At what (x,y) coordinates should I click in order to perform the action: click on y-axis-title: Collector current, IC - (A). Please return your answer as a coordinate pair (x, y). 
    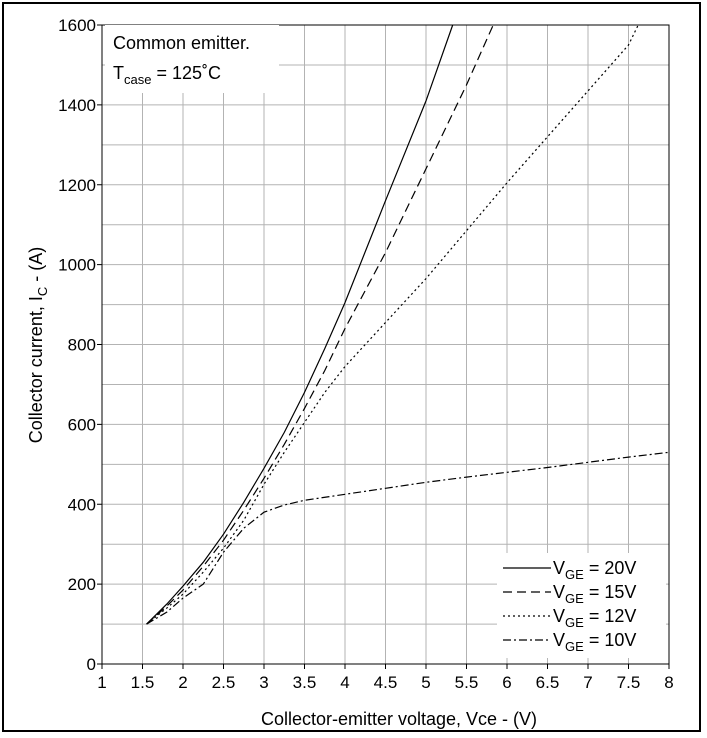
    Looking at the image, I should click on (38, 345).